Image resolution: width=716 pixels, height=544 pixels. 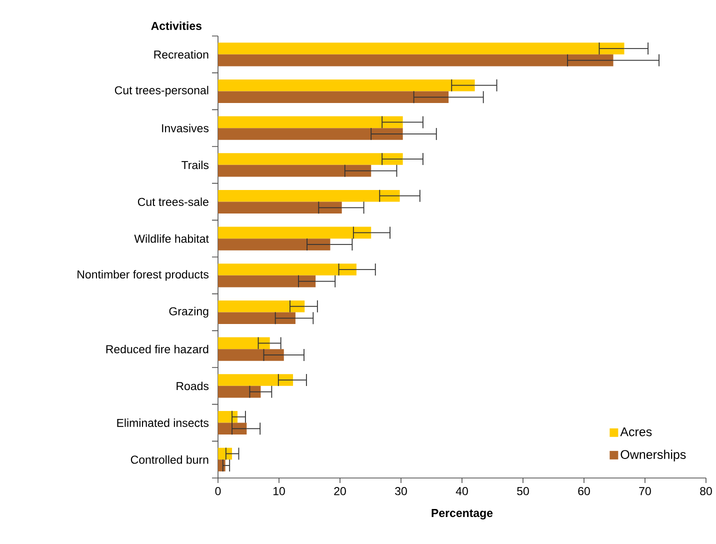 What do you see at coordinates (169, 459) in the screenshot?
I see `y-tick-label: Controlled burn` at bounding box center [169, 459].